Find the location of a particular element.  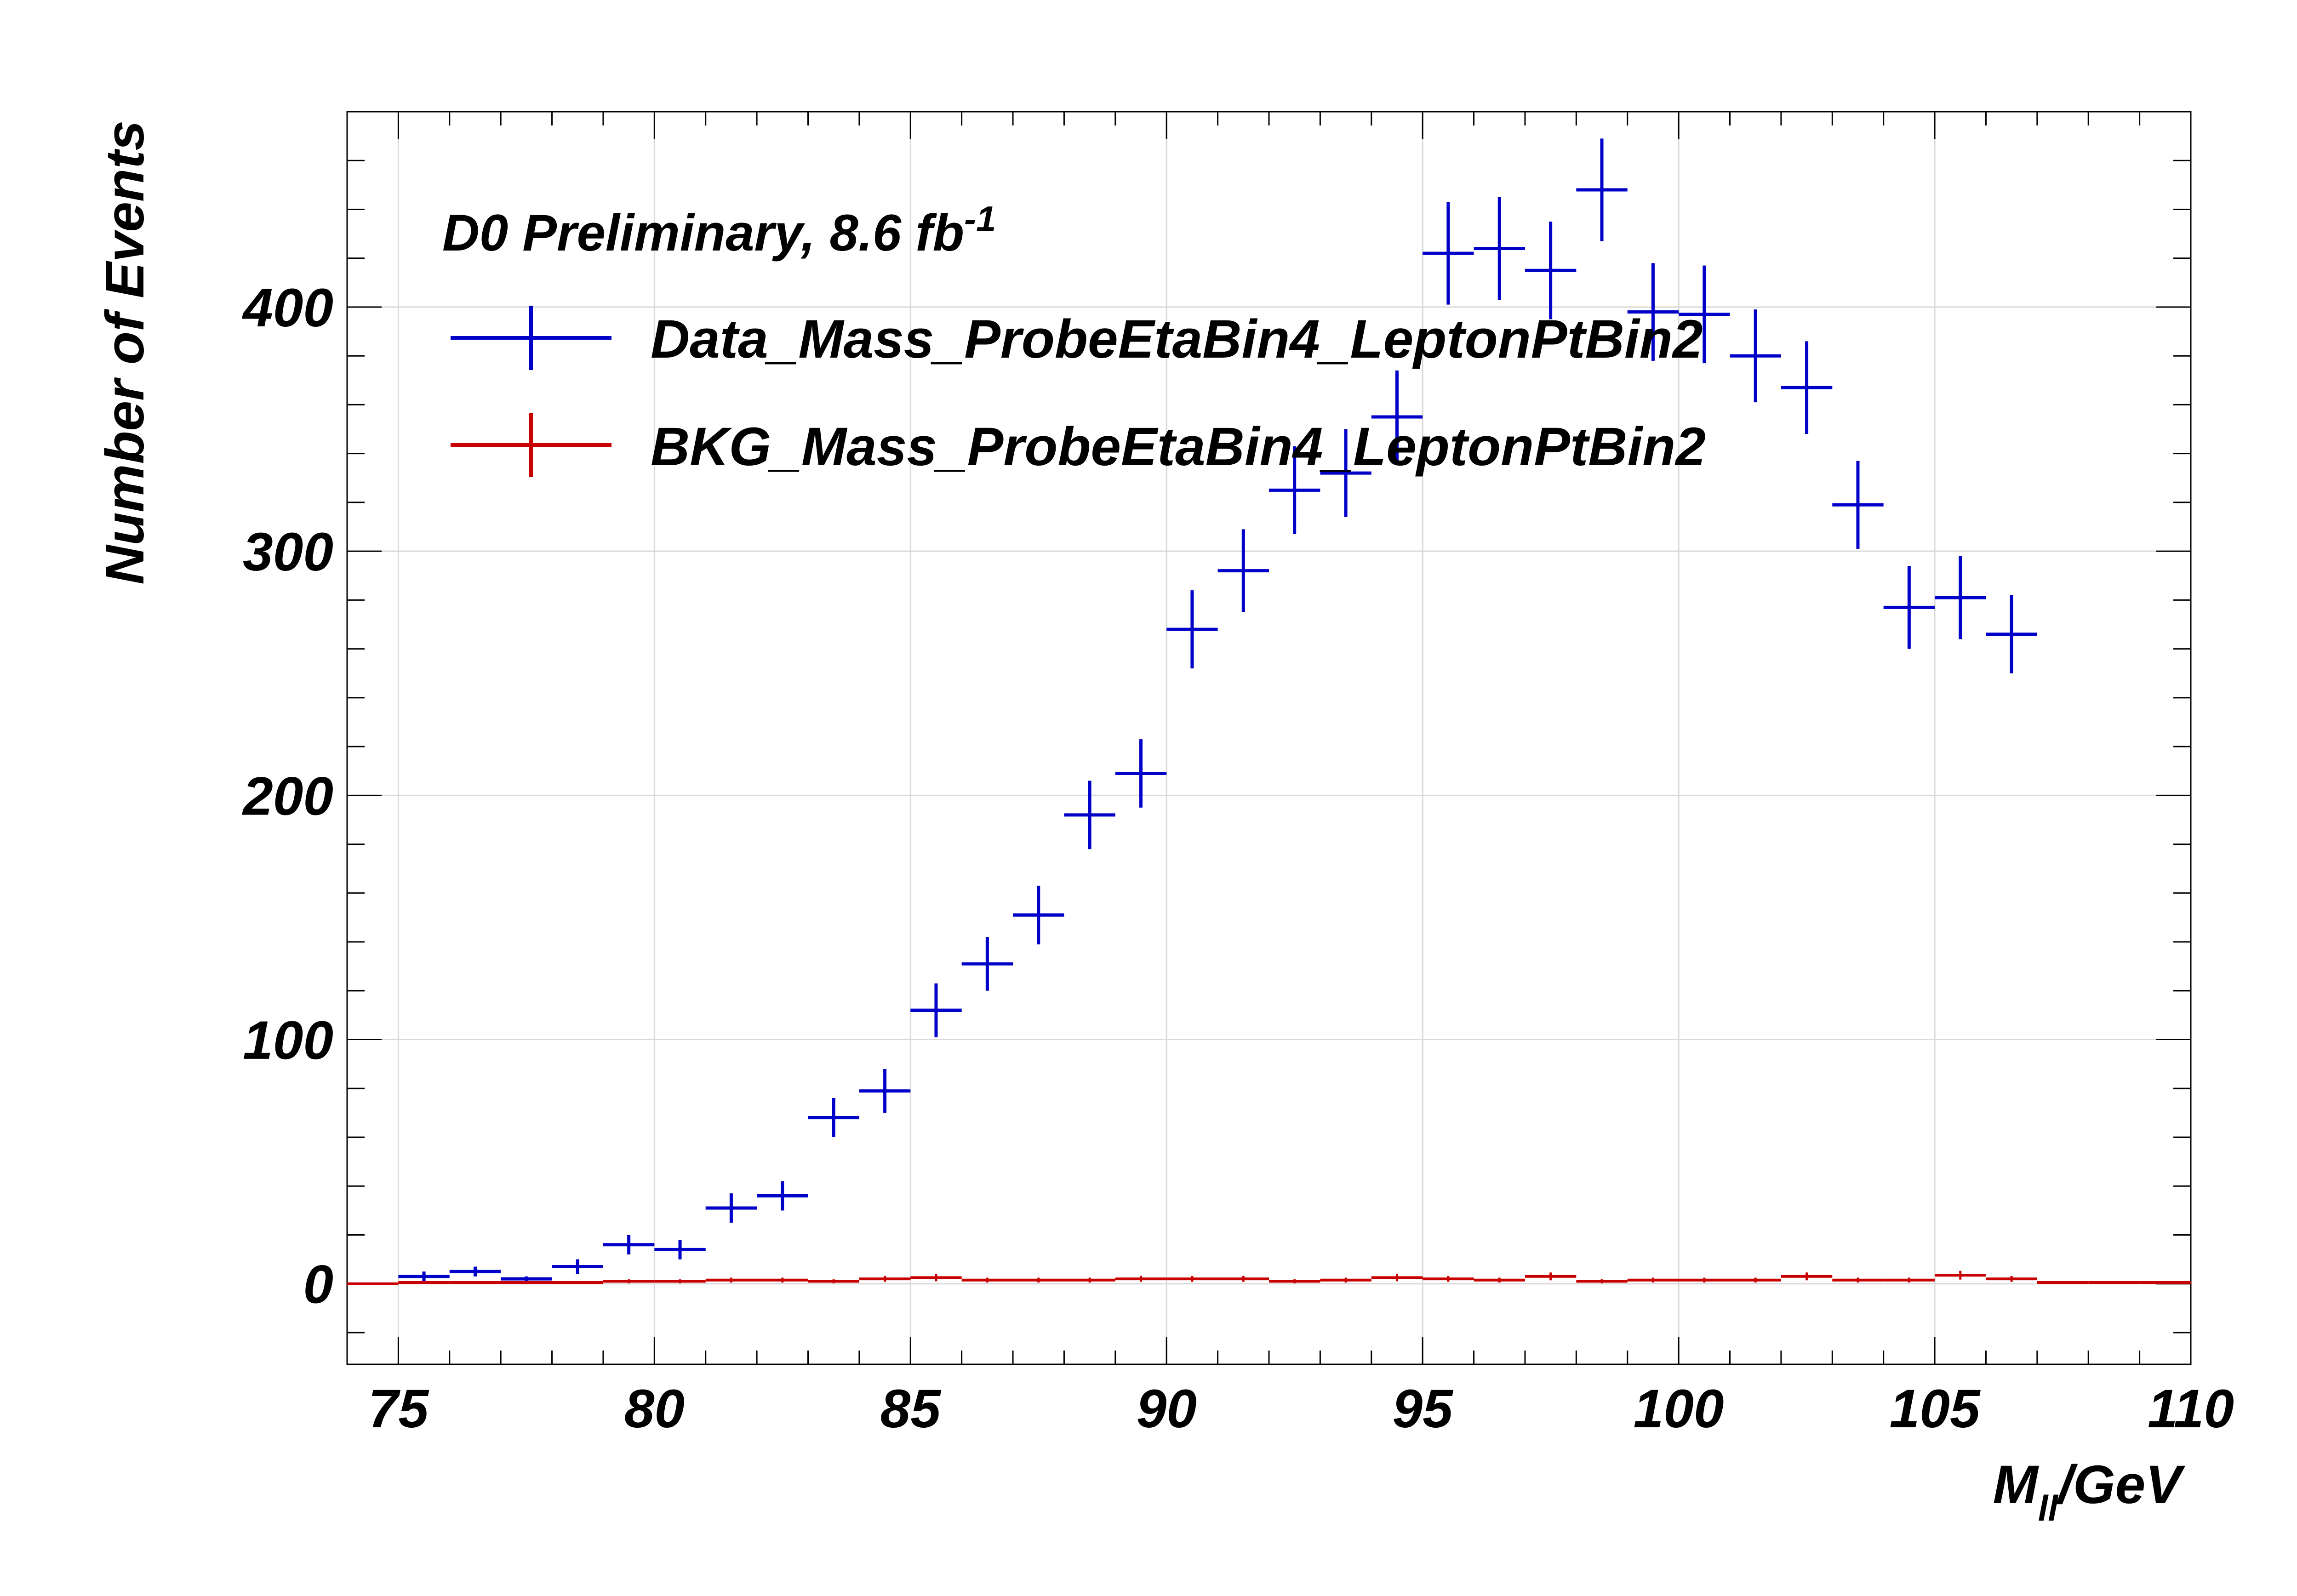

x-tick-label: 75 is located at coordinates (399, 1409).